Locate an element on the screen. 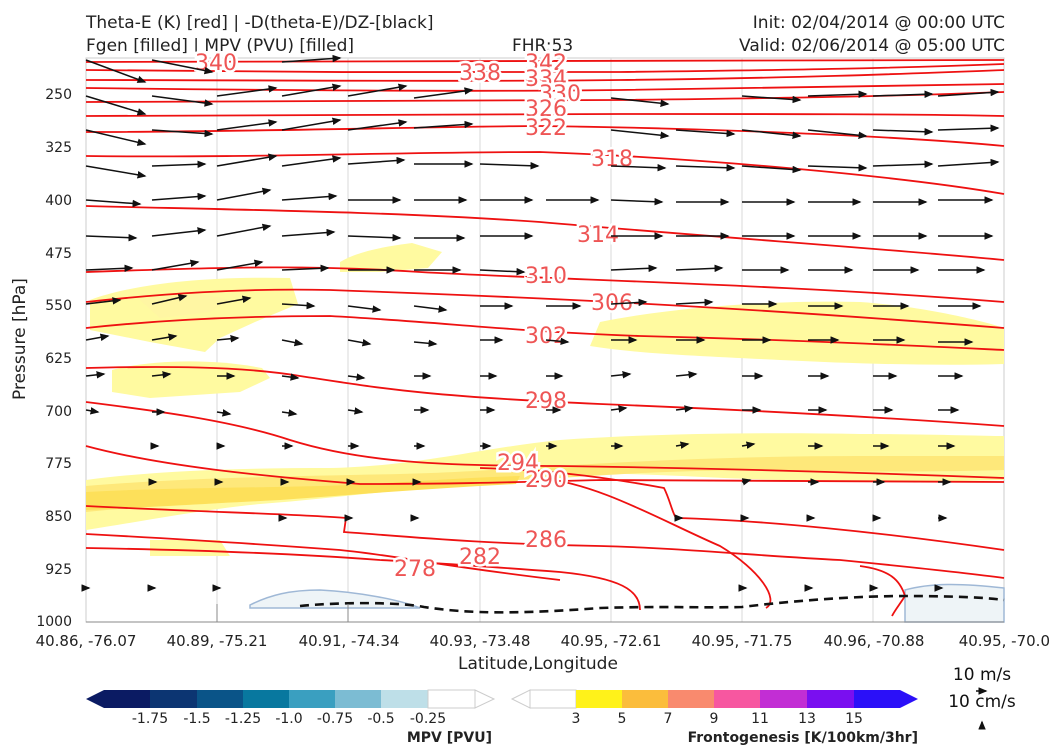  x-tick-1: 40.89, -75.21 is located at coordinates (217, 641).